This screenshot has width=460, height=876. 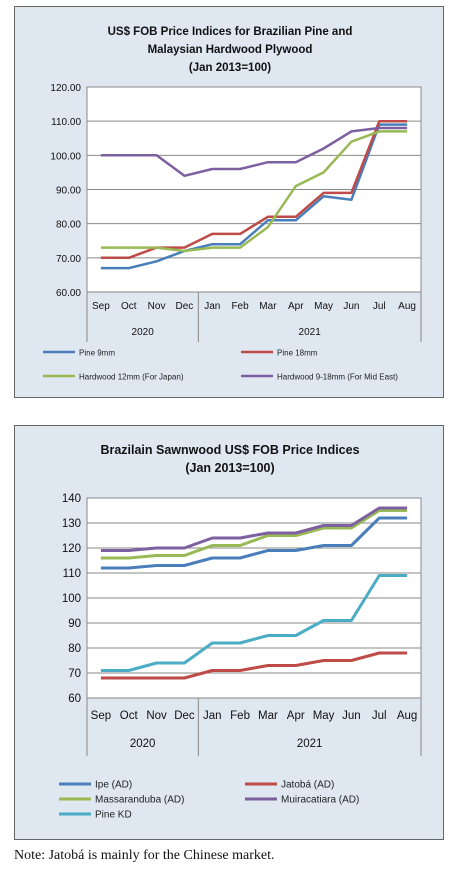 I want to click on legend-label: Hardwood 9-18mm (For Mid East), so click(x=337, y=377).